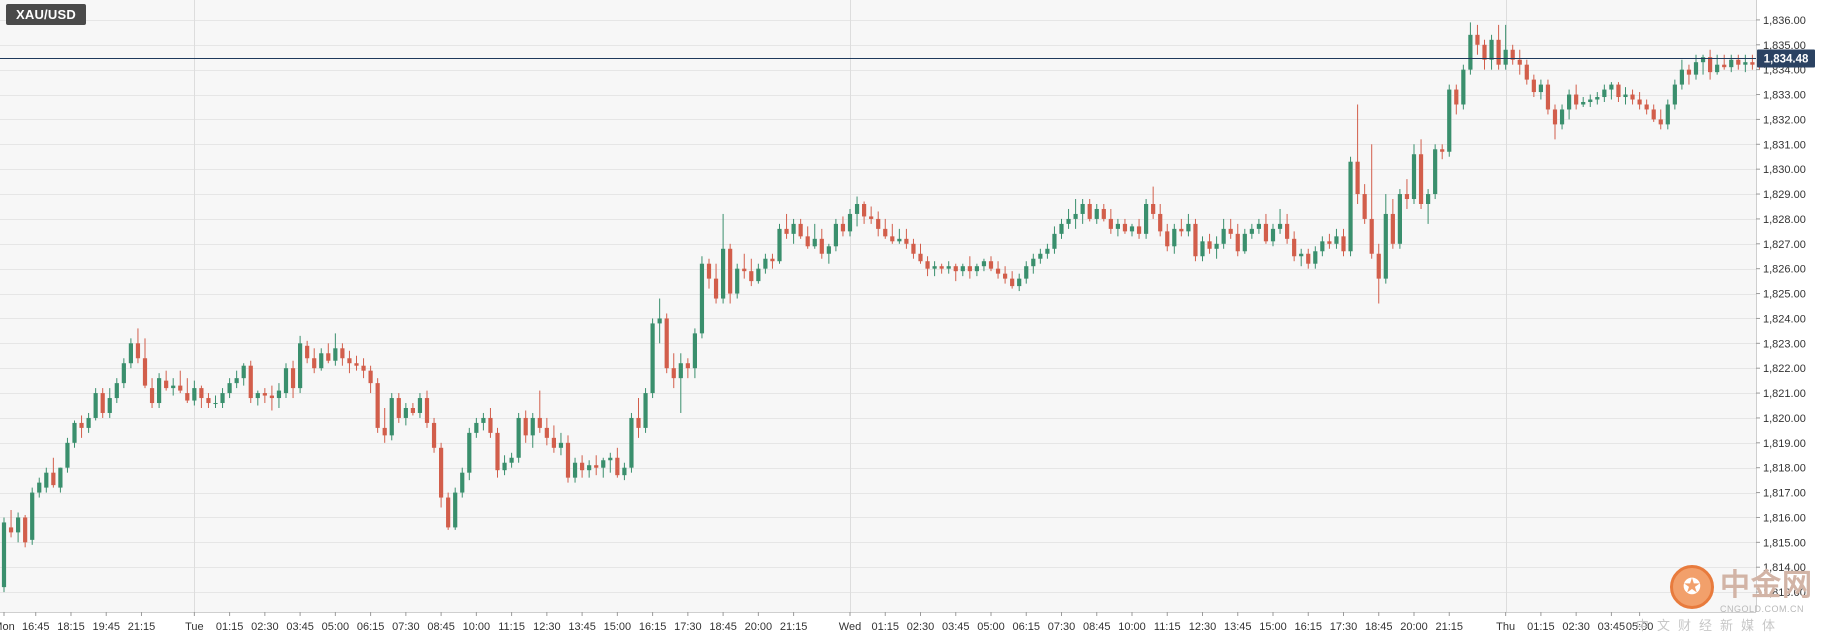 This screenshot has height=636, width=1821. I want to click on y-tick-label: 1,813.00, so click(1784, 593).